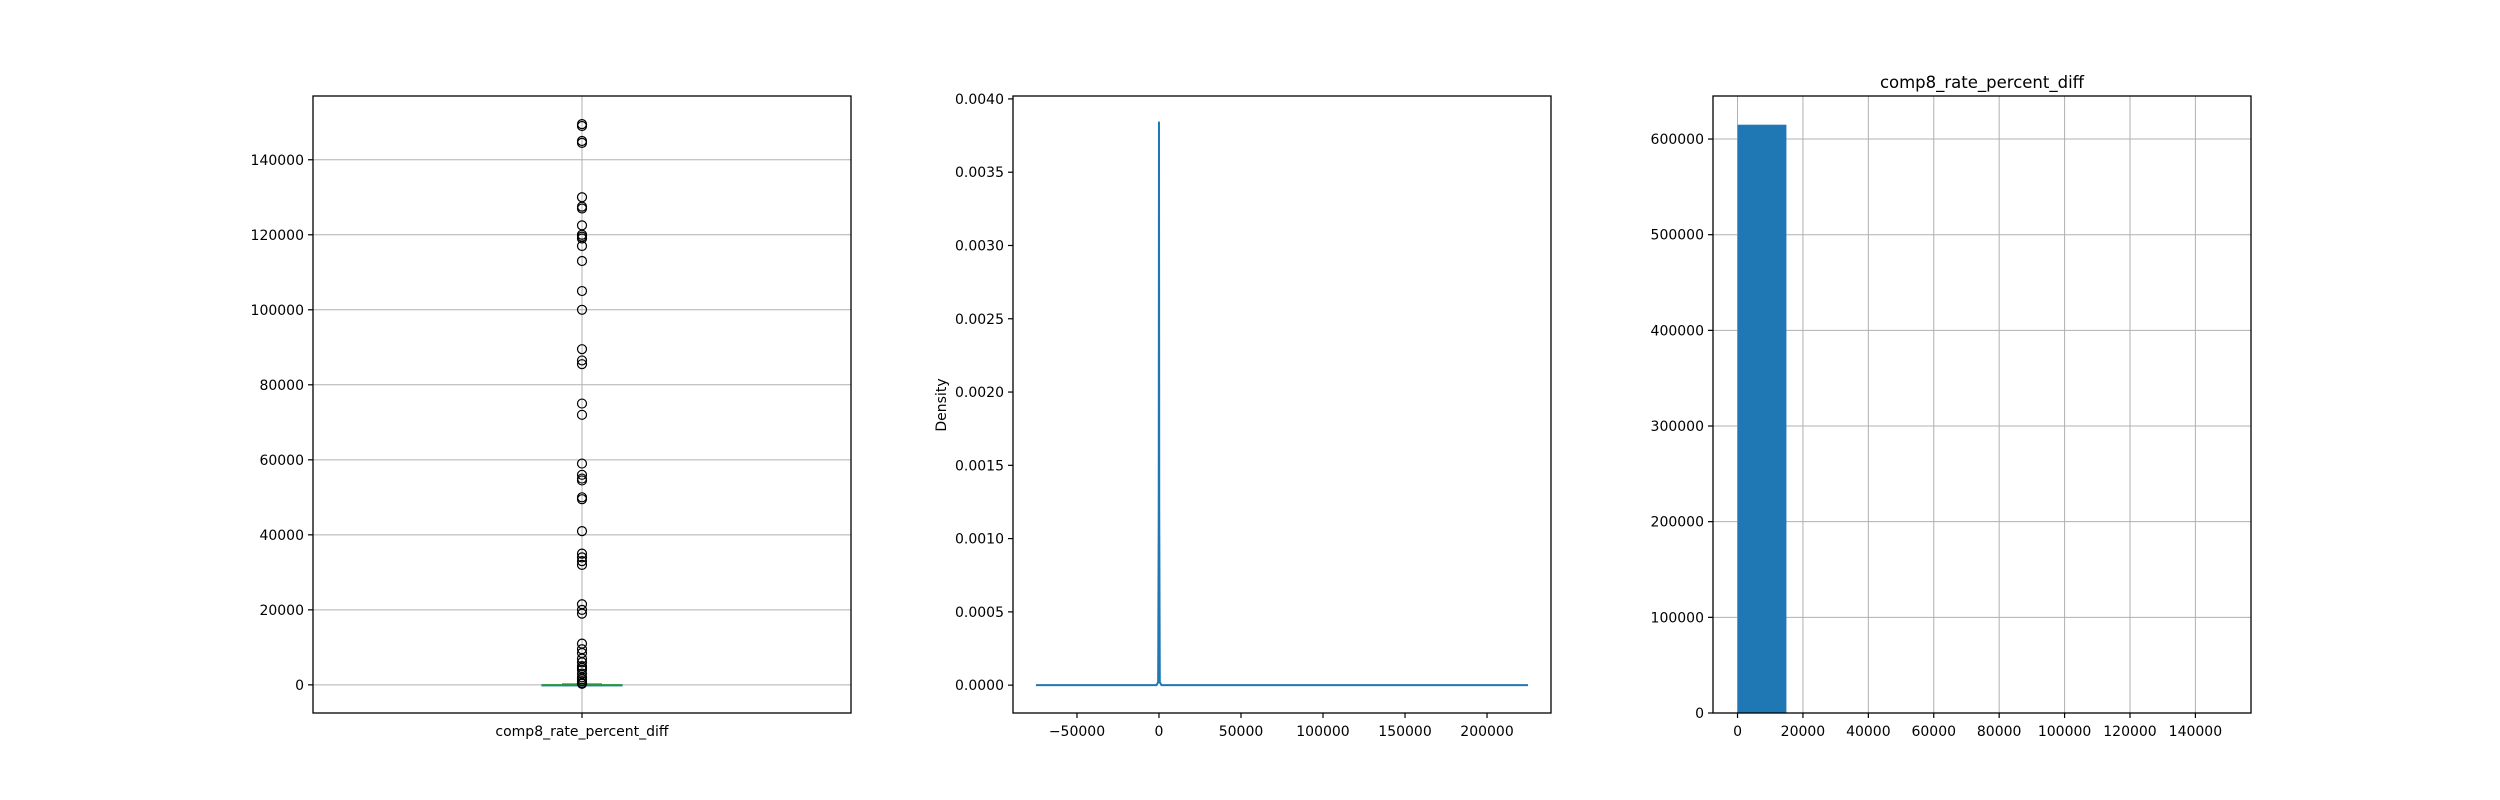  Describe the element at coordinates (1699, 714) in the screenshot. I see `histogram-ytick-label: 0` at that location.